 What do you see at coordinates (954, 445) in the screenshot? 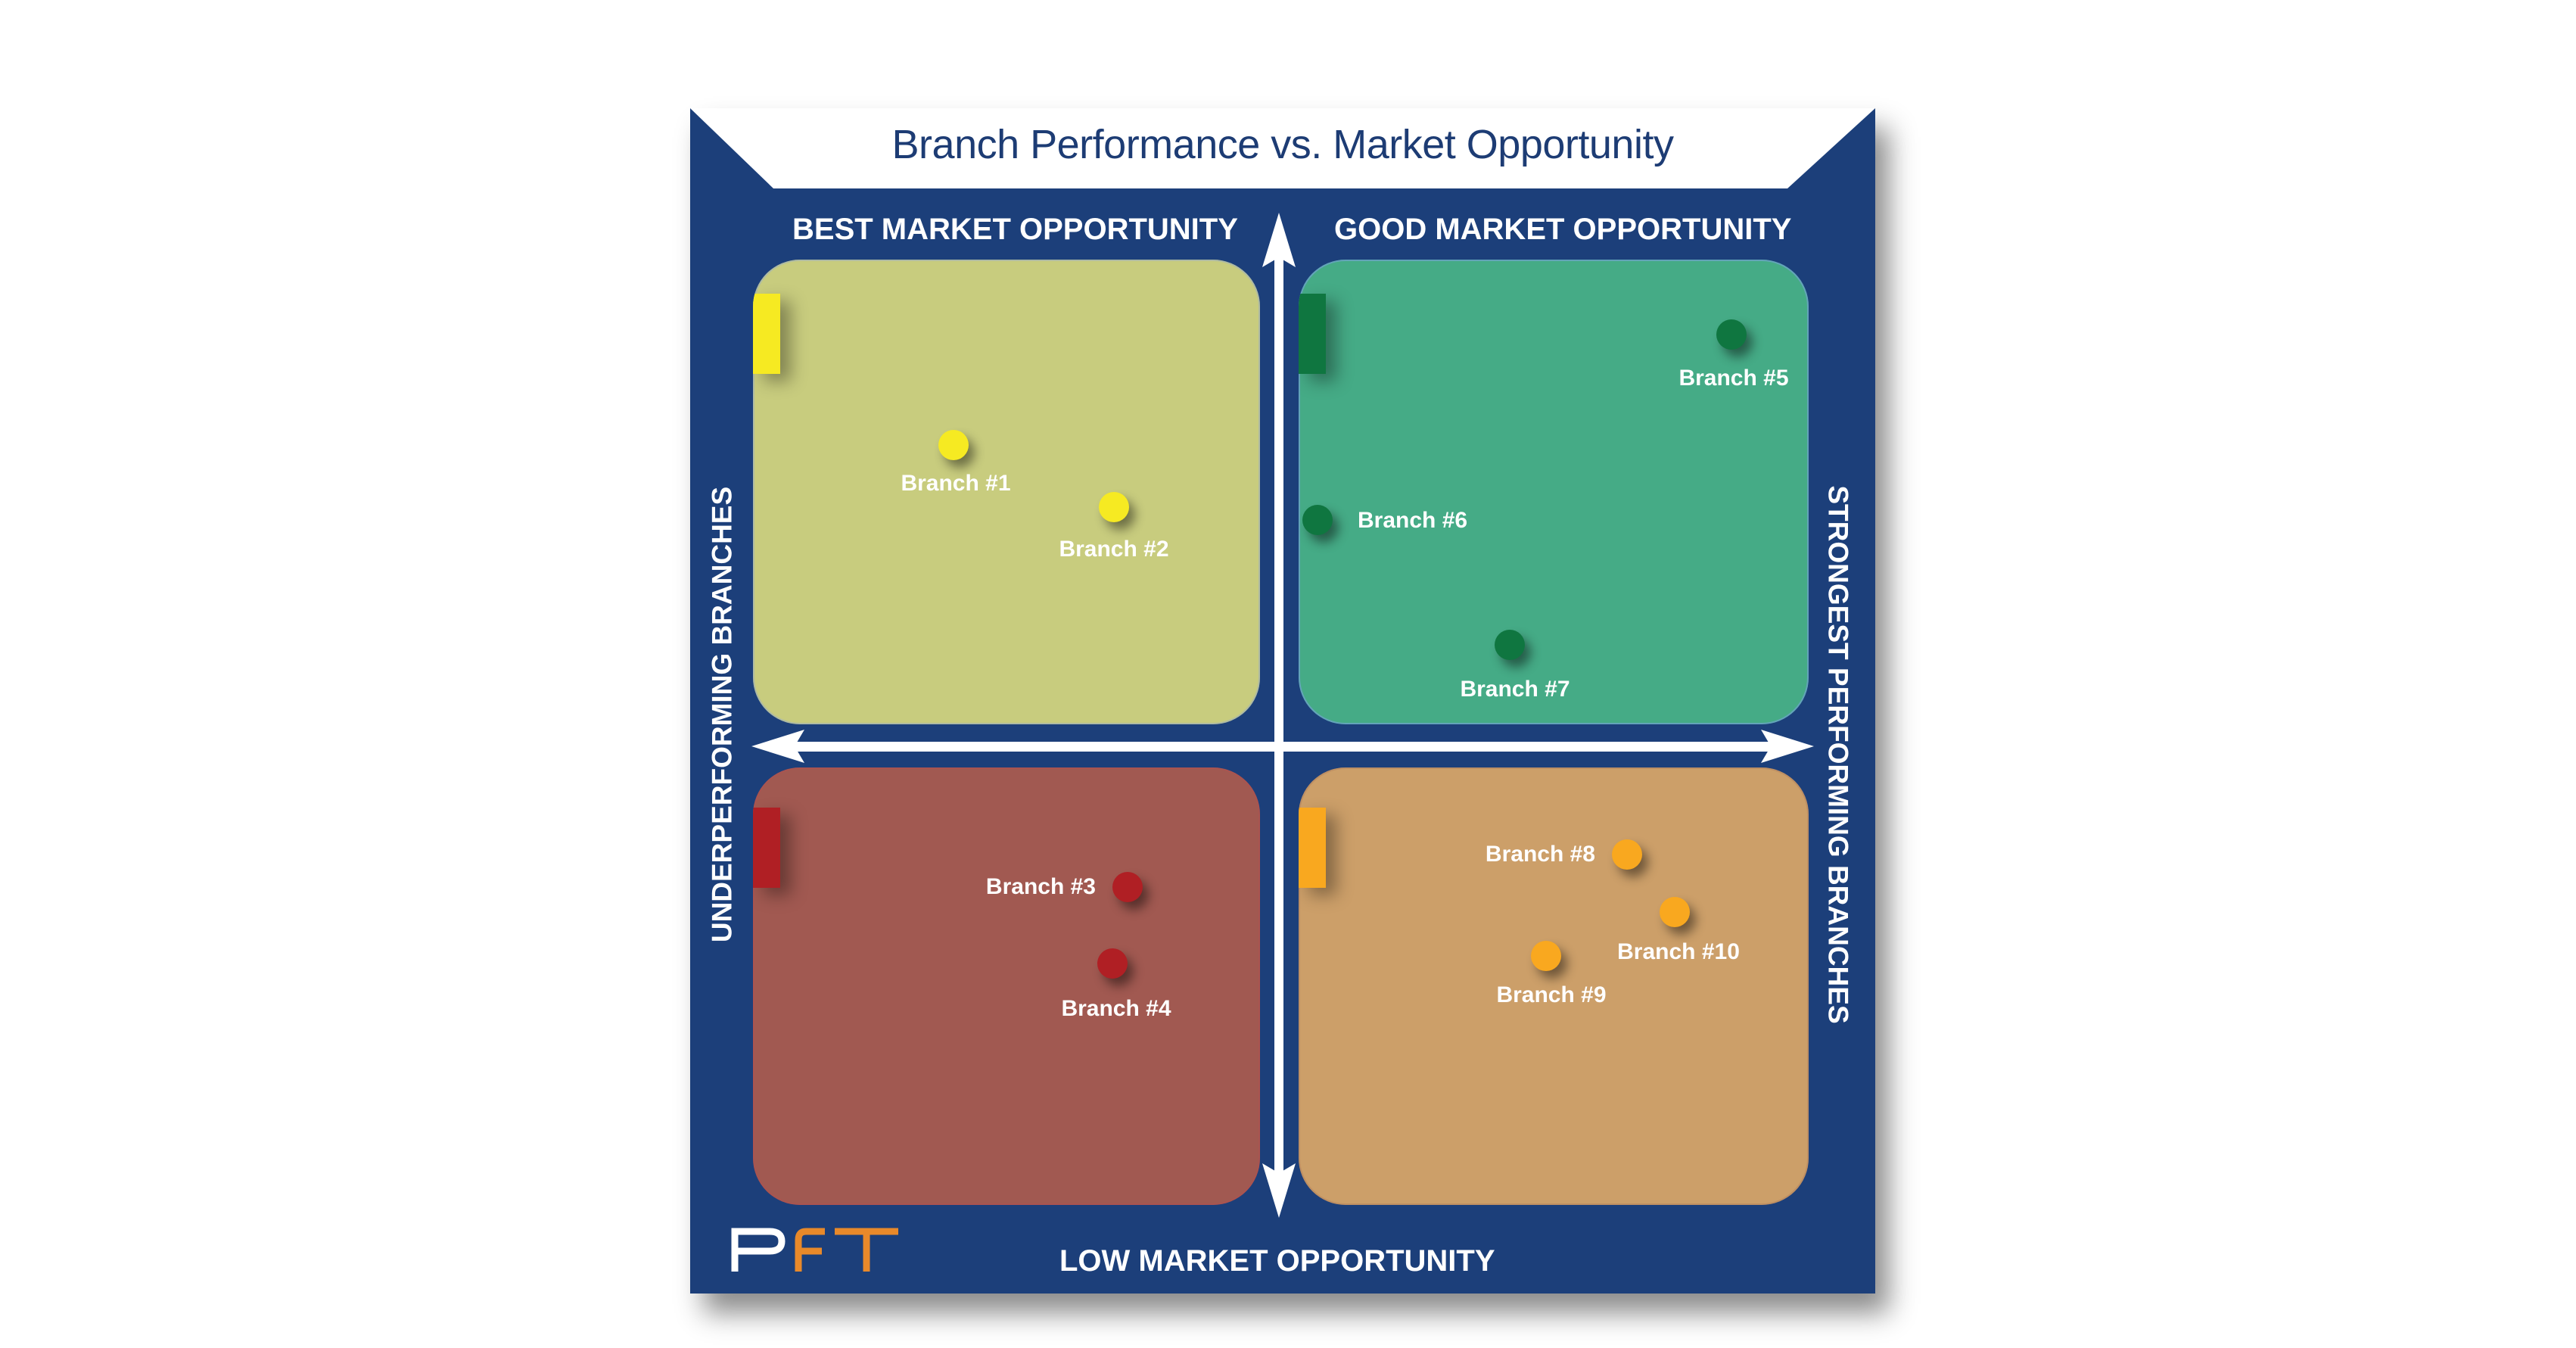
I see `branch-1-dot` at bounding box center [954, 445].